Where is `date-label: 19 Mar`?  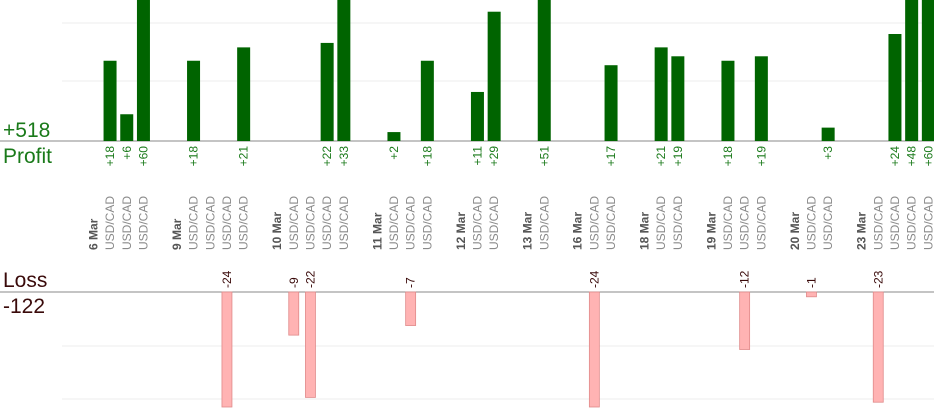
date-label: 19 Mar is located at coordinates (711, 231).